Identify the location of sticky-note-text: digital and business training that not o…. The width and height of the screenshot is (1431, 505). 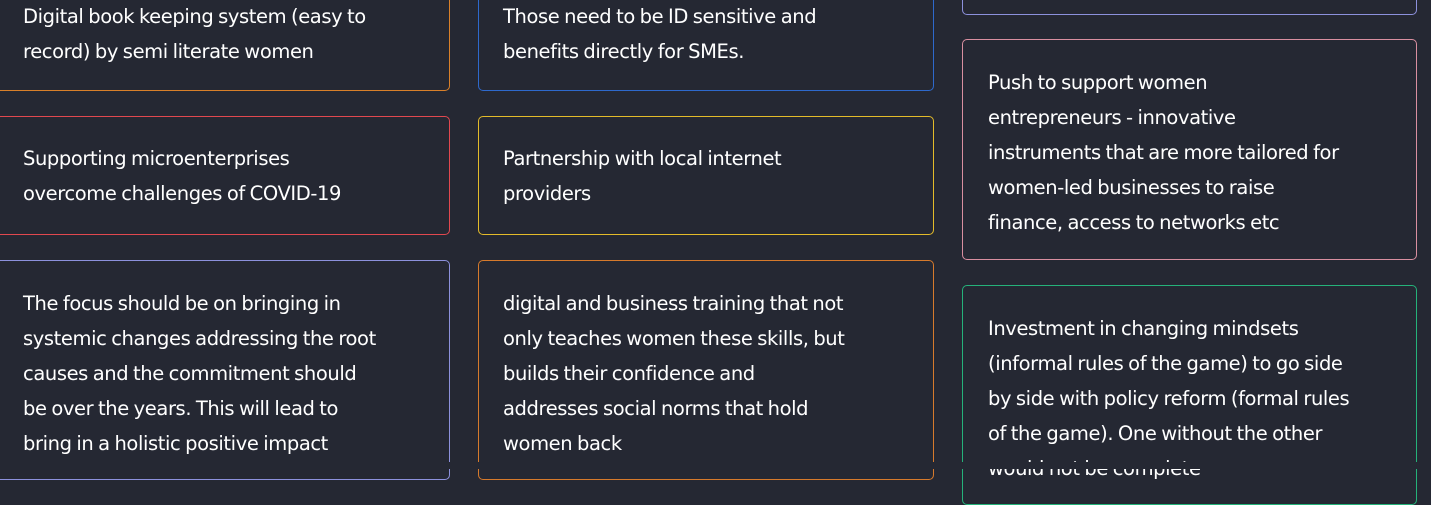
(674, 373).